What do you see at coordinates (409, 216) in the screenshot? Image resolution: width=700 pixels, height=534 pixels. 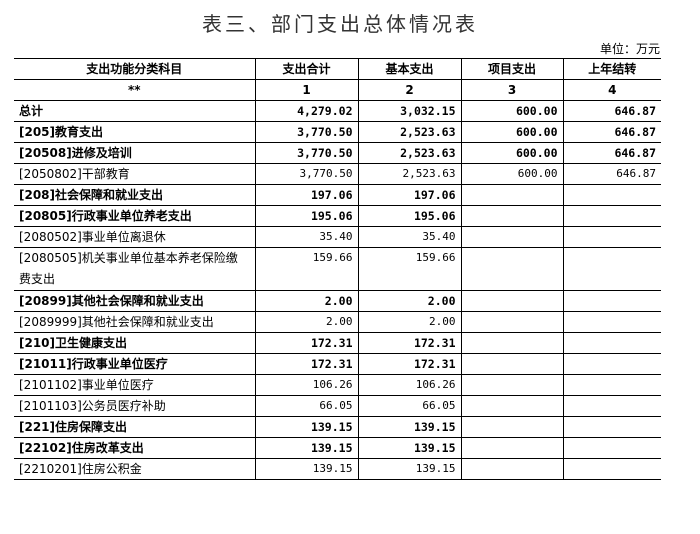 I see `cell-basic: 195.06` at bounding box center [409, 216].